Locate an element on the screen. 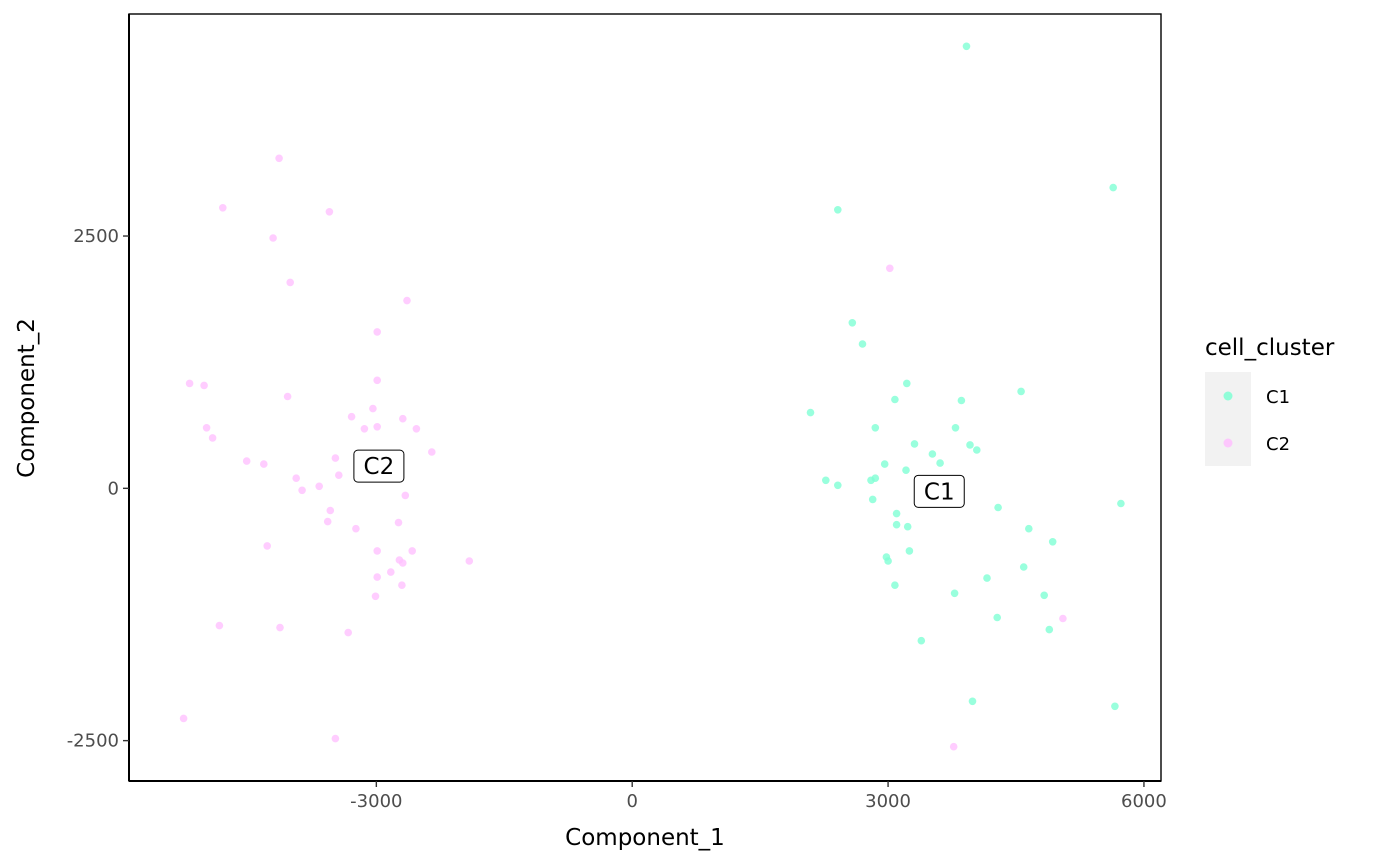 This screenshot has width=1400, height=866. y-axis-title: Component_2 is located at coordinates (27, 398).